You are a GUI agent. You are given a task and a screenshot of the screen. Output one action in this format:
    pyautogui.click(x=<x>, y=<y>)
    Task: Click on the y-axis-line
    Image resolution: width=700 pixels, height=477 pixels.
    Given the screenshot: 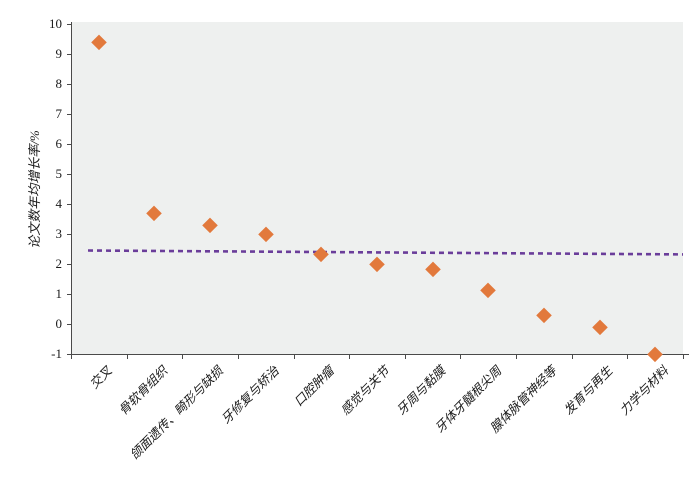 What is the action you would take?
    pyautogui.click(x=71, y=188)
    